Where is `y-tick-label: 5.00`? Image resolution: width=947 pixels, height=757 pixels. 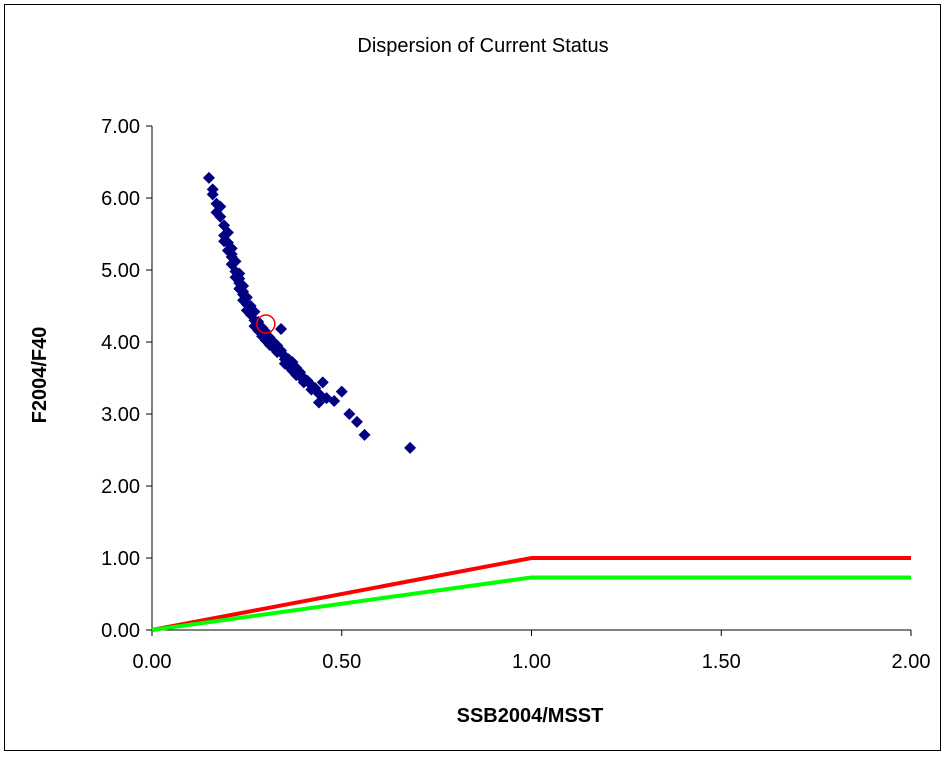
y-tick-label: 5.00 is located at coordinates (120, 271).